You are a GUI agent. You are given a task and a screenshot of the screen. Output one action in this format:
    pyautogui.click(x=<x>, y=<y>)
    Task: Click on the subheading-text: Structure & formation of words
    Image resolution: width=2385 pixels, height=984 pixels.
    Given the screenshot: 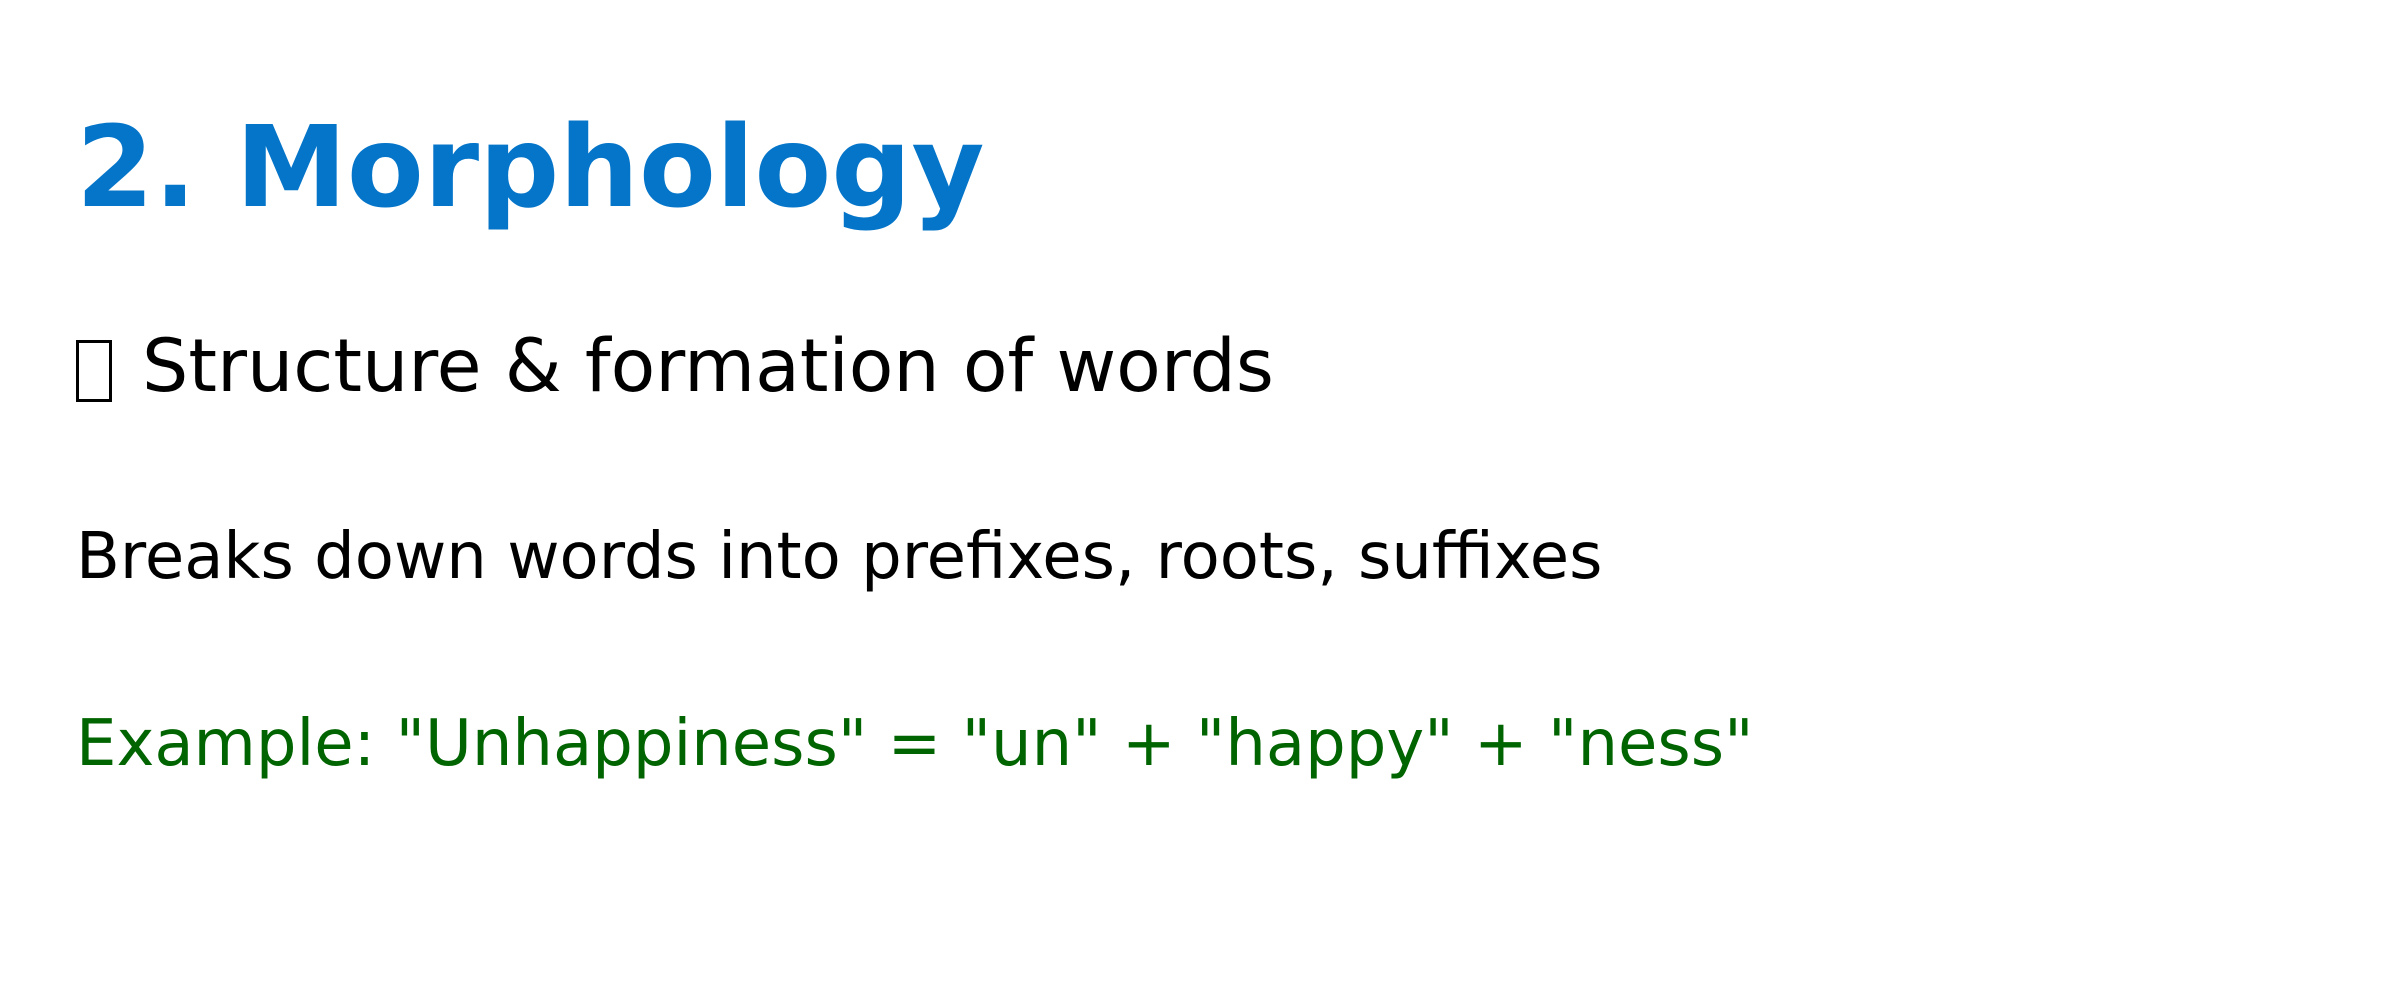 What is the action you would take?
    pyautogui.click(x=708, y=366)
    